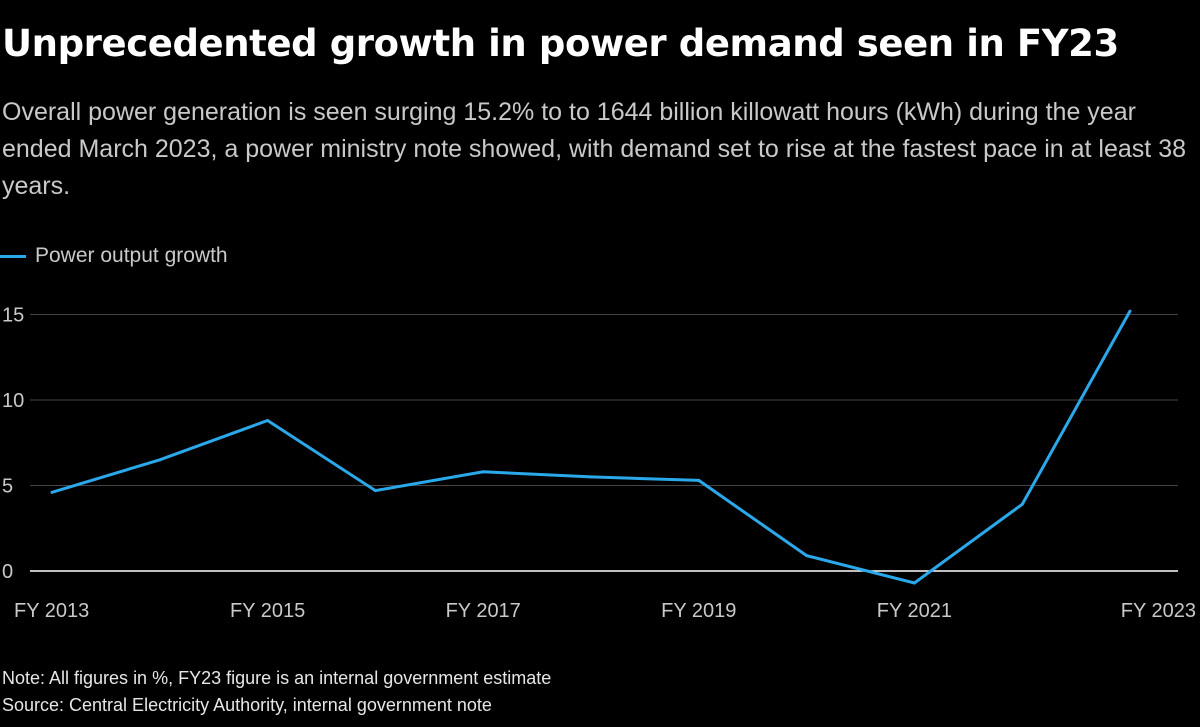 Image resolution: width=1200 pixels, height=727 pixels. What do you see at coordinates (52, 492) in the screenshot?
I see `data-point-fy-2013` at bounding box center [52, 492].